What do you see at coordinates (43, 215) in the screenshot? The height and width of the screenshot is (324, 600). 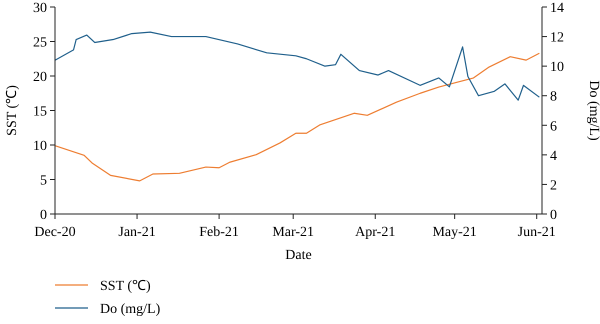 I see `y-tick-label: 0` at bounding box center [43, 215].